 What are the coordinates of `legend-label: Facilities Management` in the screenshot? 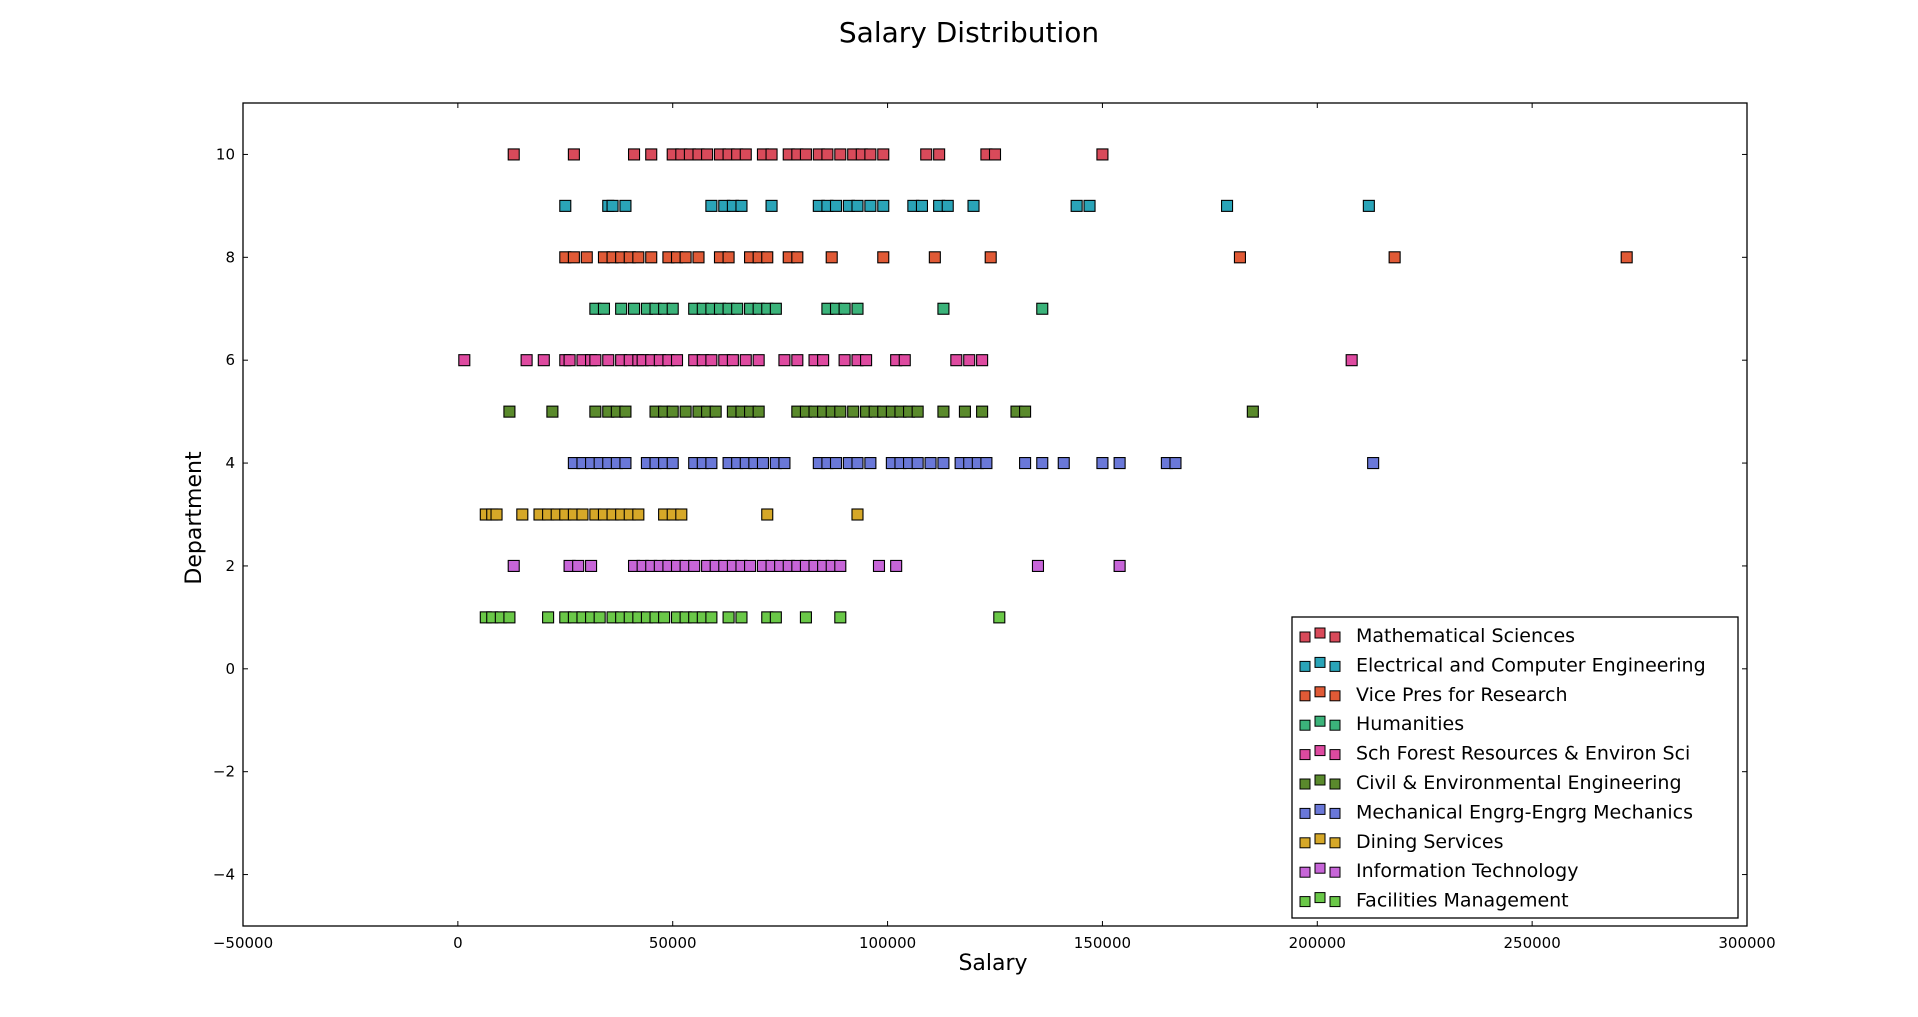 It's located at (1462, 901).